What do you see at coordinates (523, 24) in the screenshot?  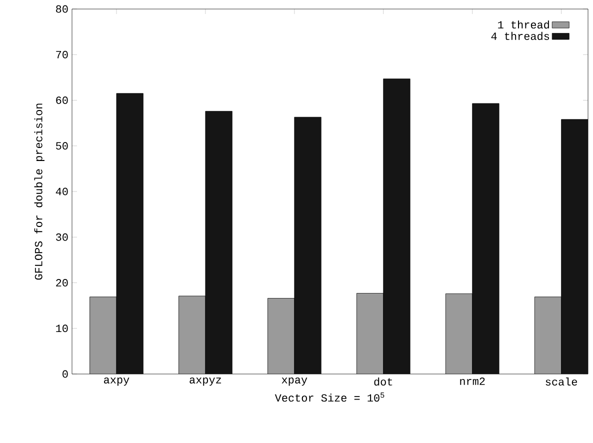 I see `legend-label: 1 thread` at bounding box center [523, 24].